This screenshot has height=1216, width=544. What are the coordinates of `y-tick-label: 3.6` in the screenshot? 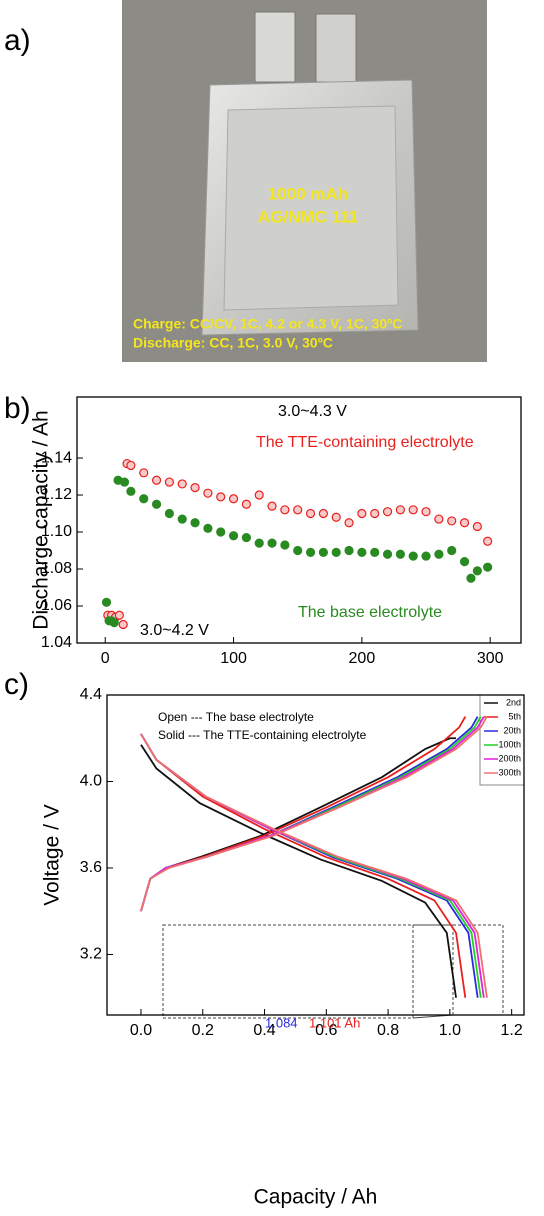 It's located at (91, 867).